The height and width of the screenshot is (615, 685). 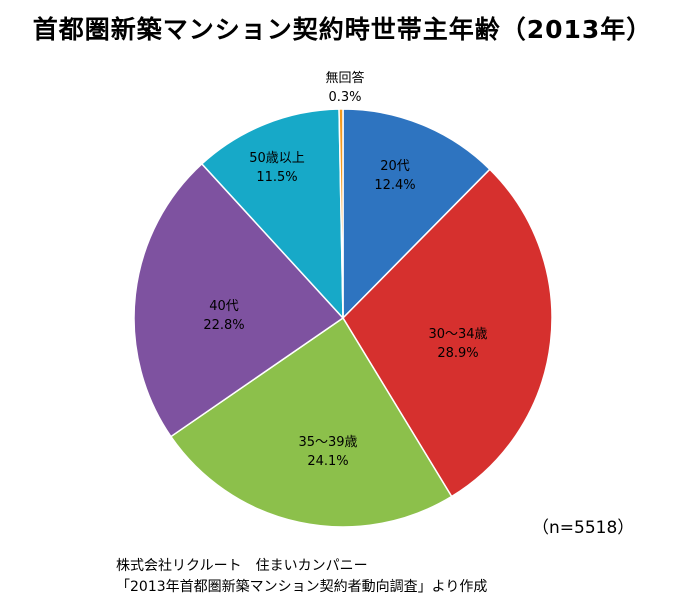 I want to click on slice-name-label: 20代, so click(x=395, y=166).